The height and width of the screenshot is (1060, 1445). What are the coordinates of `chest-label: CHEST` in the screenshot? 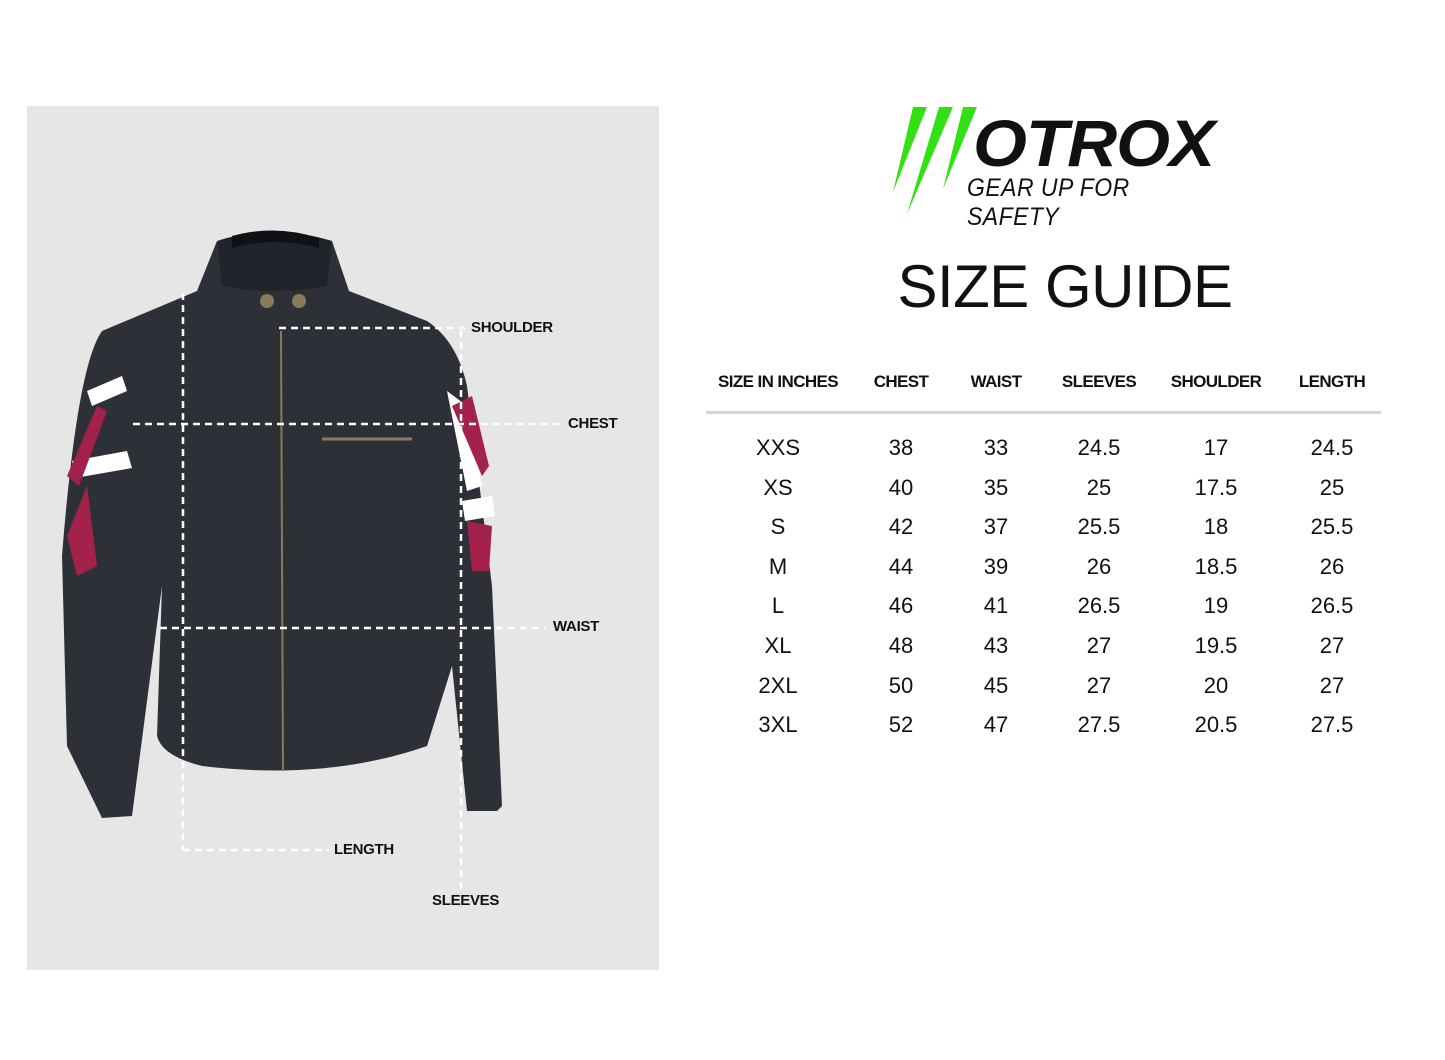 It's located at (593, 423).